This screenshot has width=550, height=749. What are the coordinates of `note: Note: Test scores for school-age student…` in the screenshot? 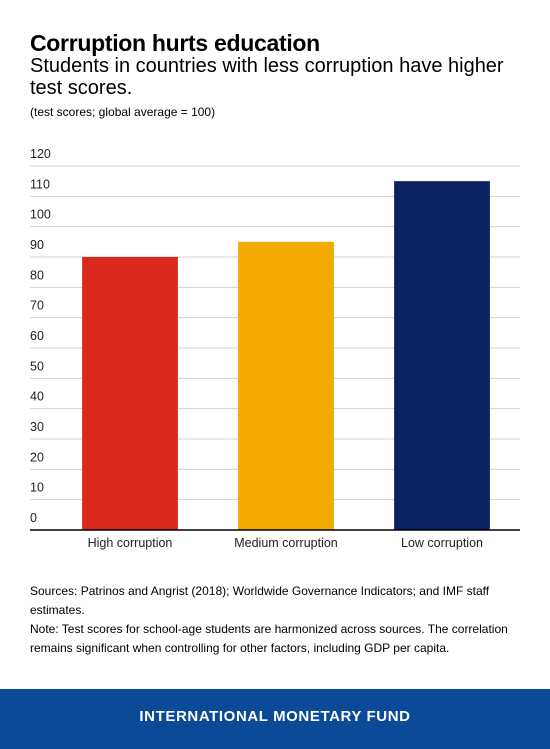 It's located at (269, 638).